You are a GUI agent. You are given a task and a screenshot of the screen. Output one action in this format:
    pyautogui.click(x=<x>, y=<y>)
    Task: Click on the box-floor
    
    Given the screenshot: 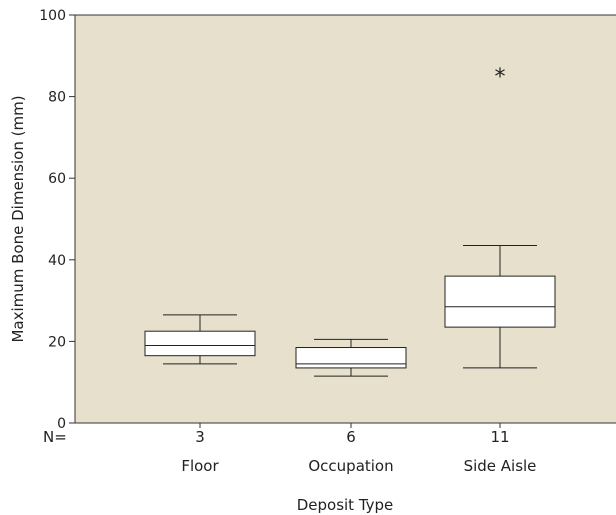 What is the action you would take?
    pyautogui.click(x=200, y=339)
    